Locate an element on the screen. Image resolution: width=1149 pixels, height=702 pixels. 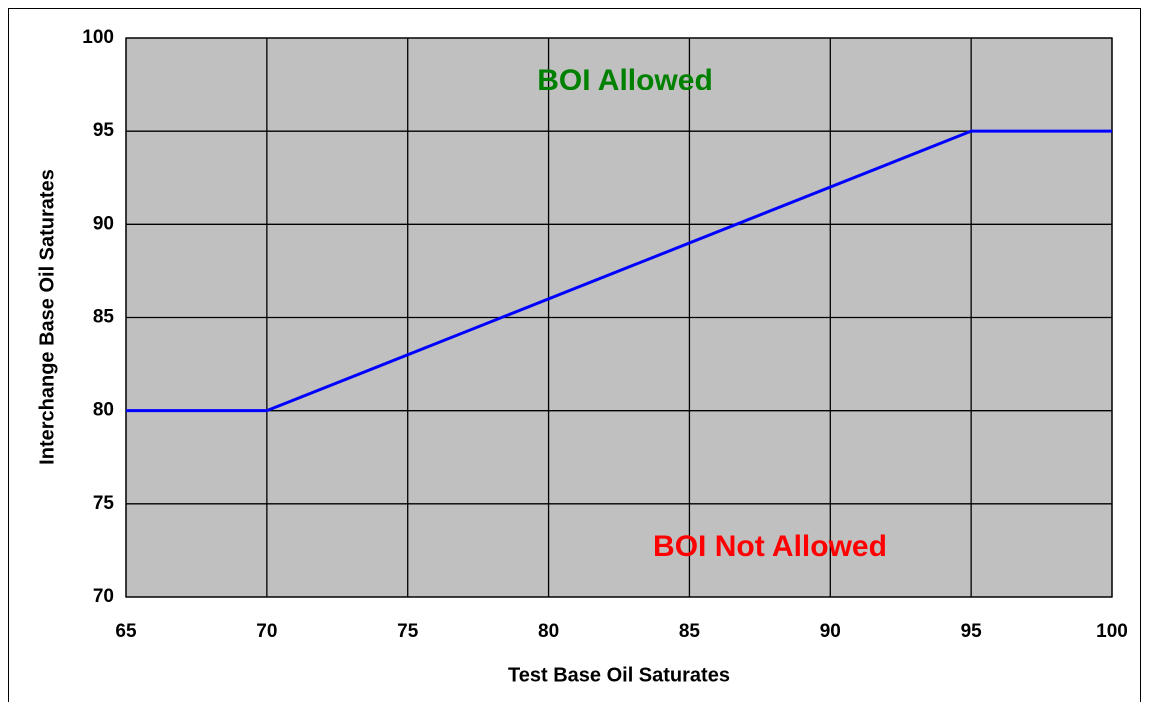
y-tick-label: 95 is located at coordinates (104, 130).